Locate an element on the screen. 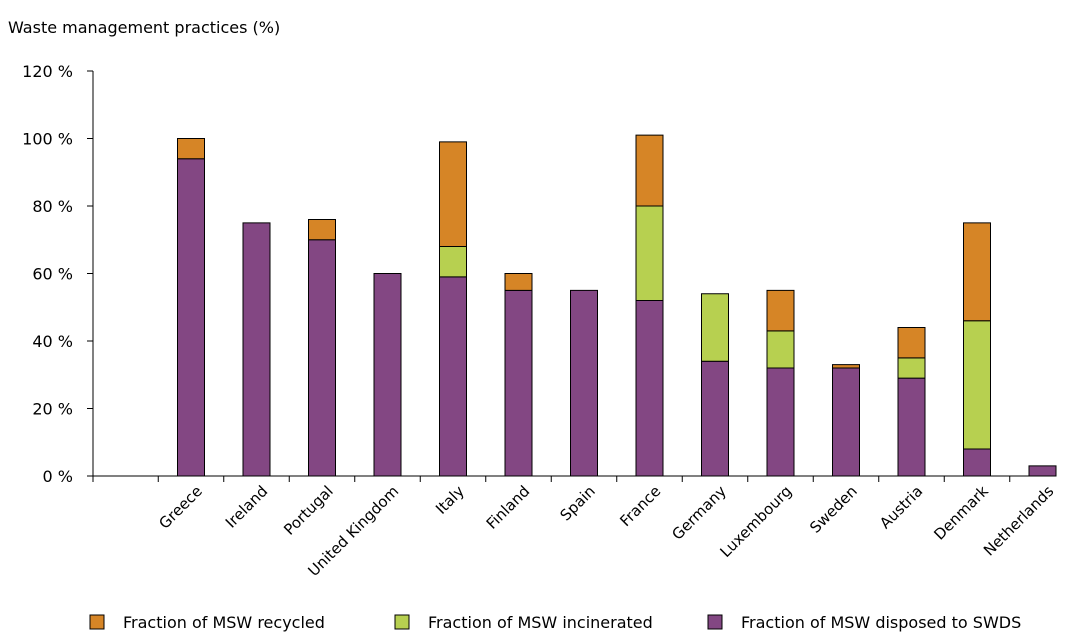  category-label: France is located at coordinates (640, 506).